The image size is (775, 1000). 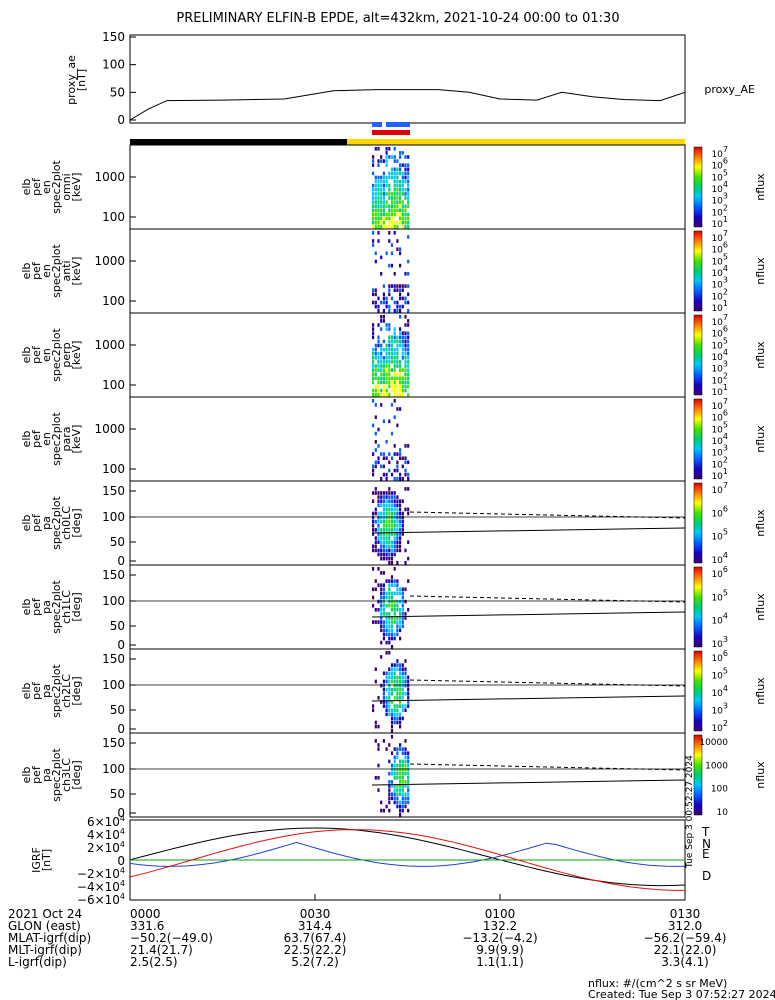 I want to click on y-label-line: elb, so click(x=26, y=691).